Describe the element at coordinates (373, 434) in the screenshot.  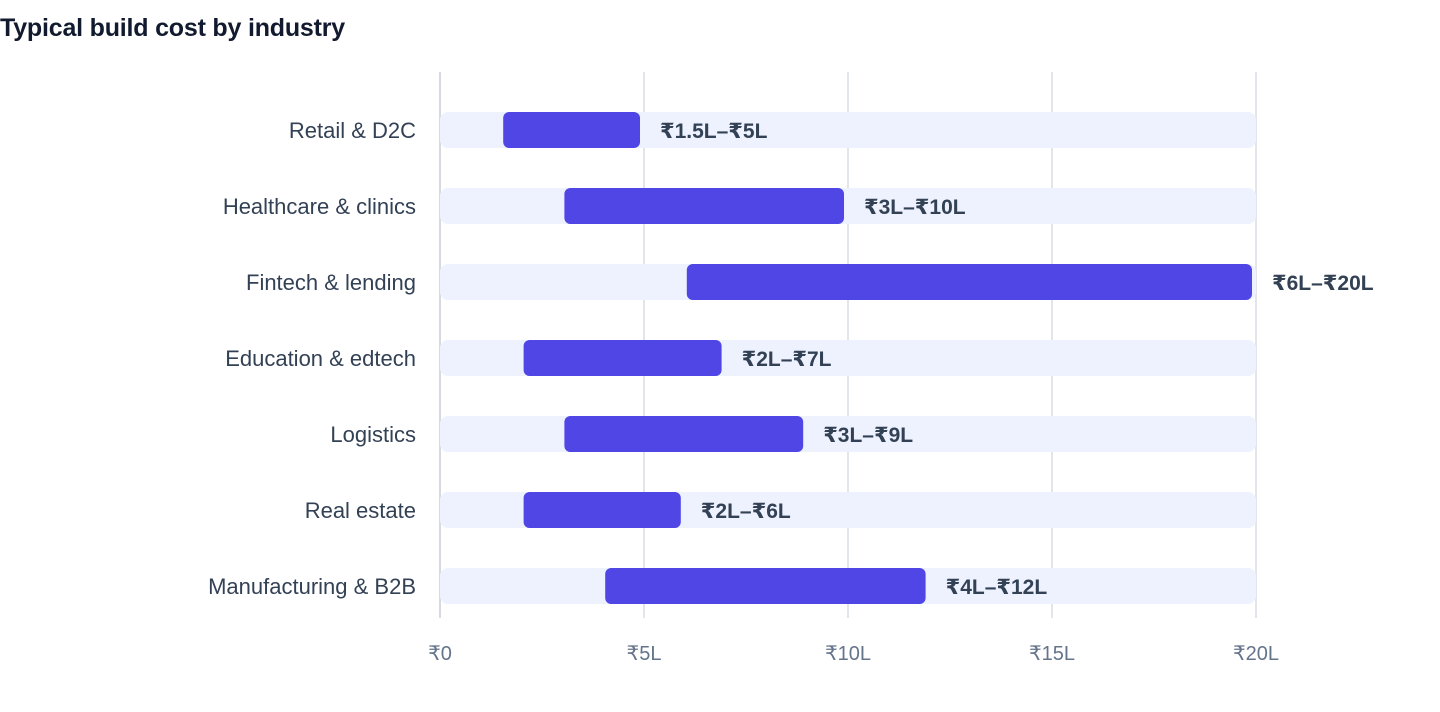
I see `category-label: Logistics` at that location.